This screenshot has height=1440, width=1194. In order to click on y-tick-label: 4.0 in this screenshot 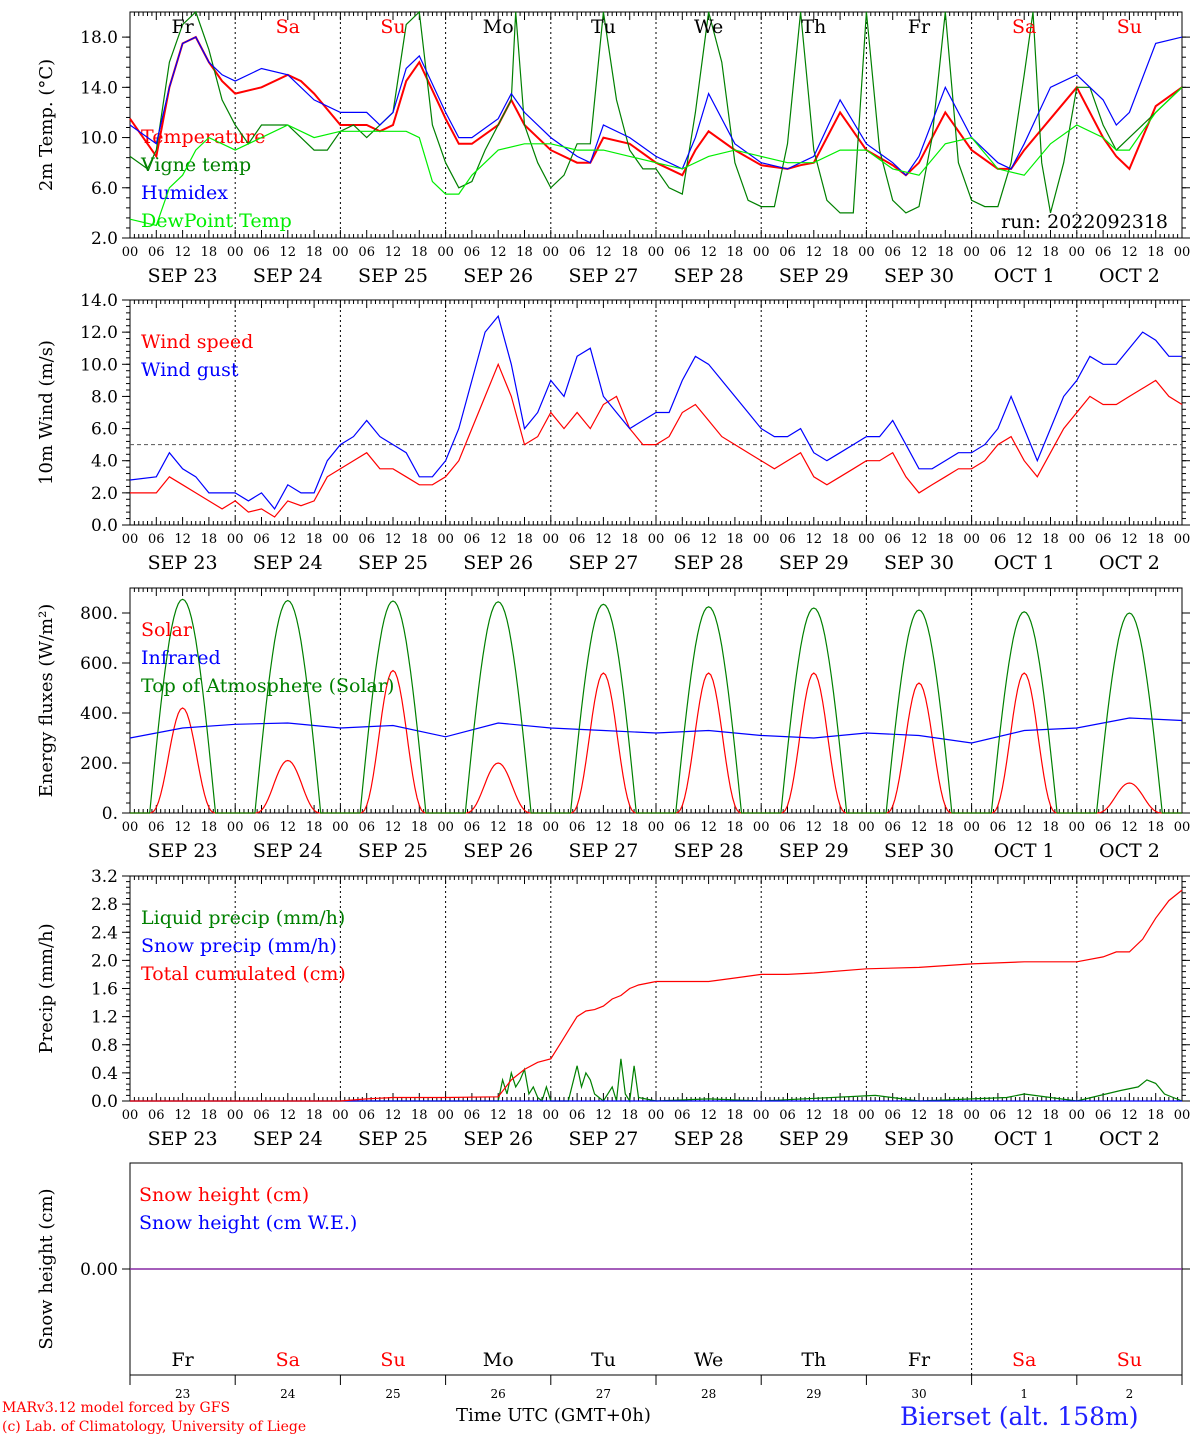, I will do `click(104, 462)`.